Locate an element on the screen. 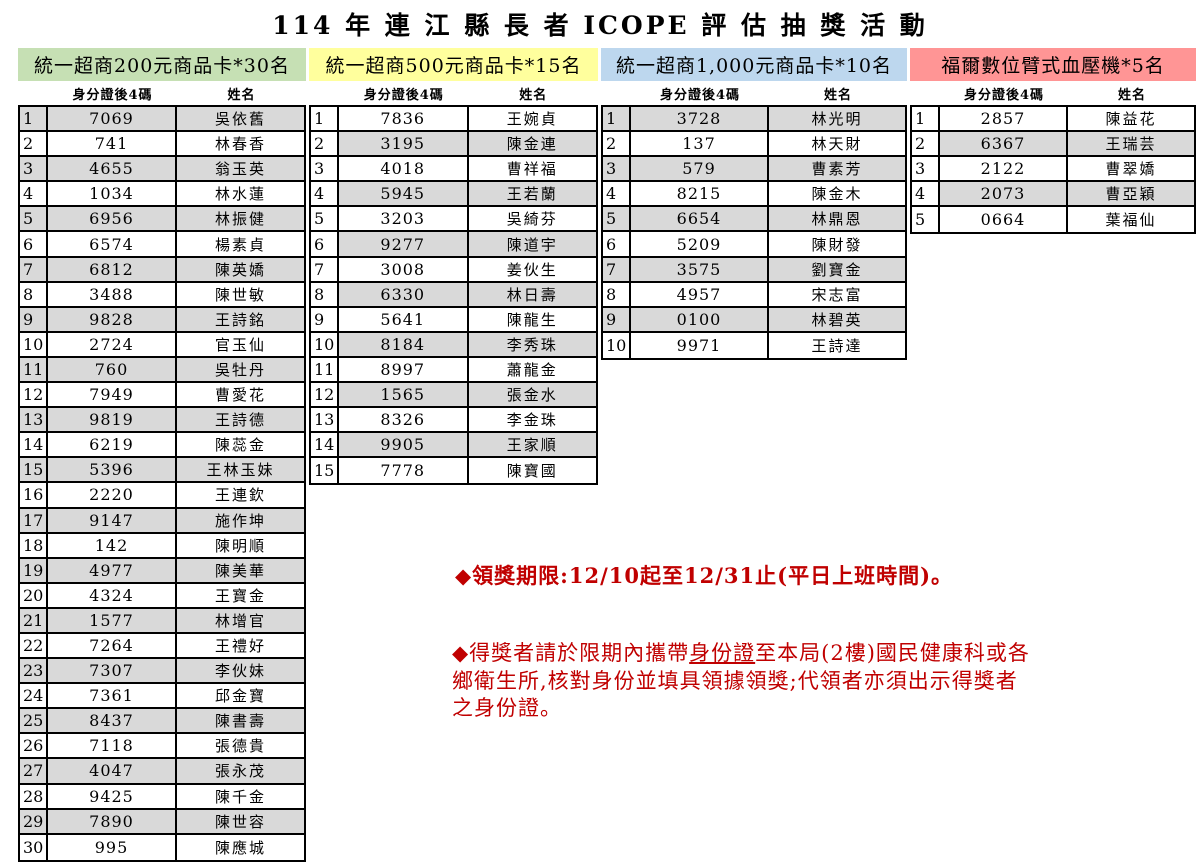 The width and height of the screenshot is (1200, 865). winner-name: 施作坤 is located at coordinates (240, 520).